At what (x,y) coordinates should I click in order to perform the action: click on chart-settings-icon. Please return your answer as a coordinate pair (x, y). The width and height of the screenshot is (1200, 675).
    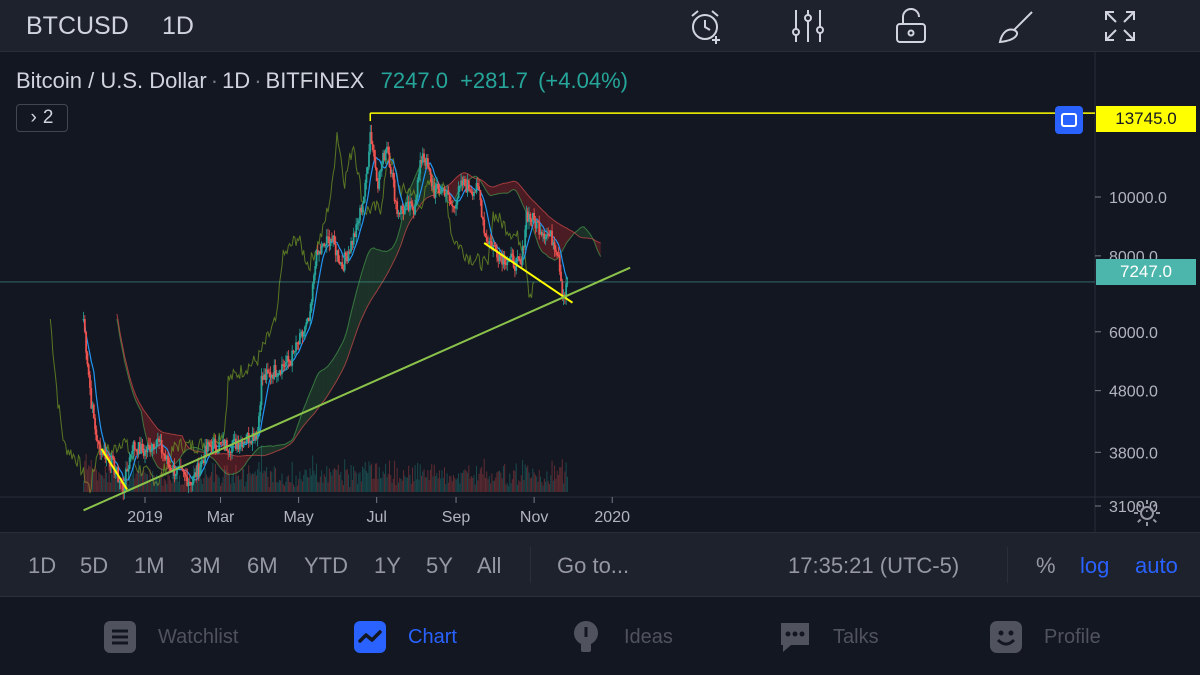
    Looking at the image, I should click on (1147, 513).